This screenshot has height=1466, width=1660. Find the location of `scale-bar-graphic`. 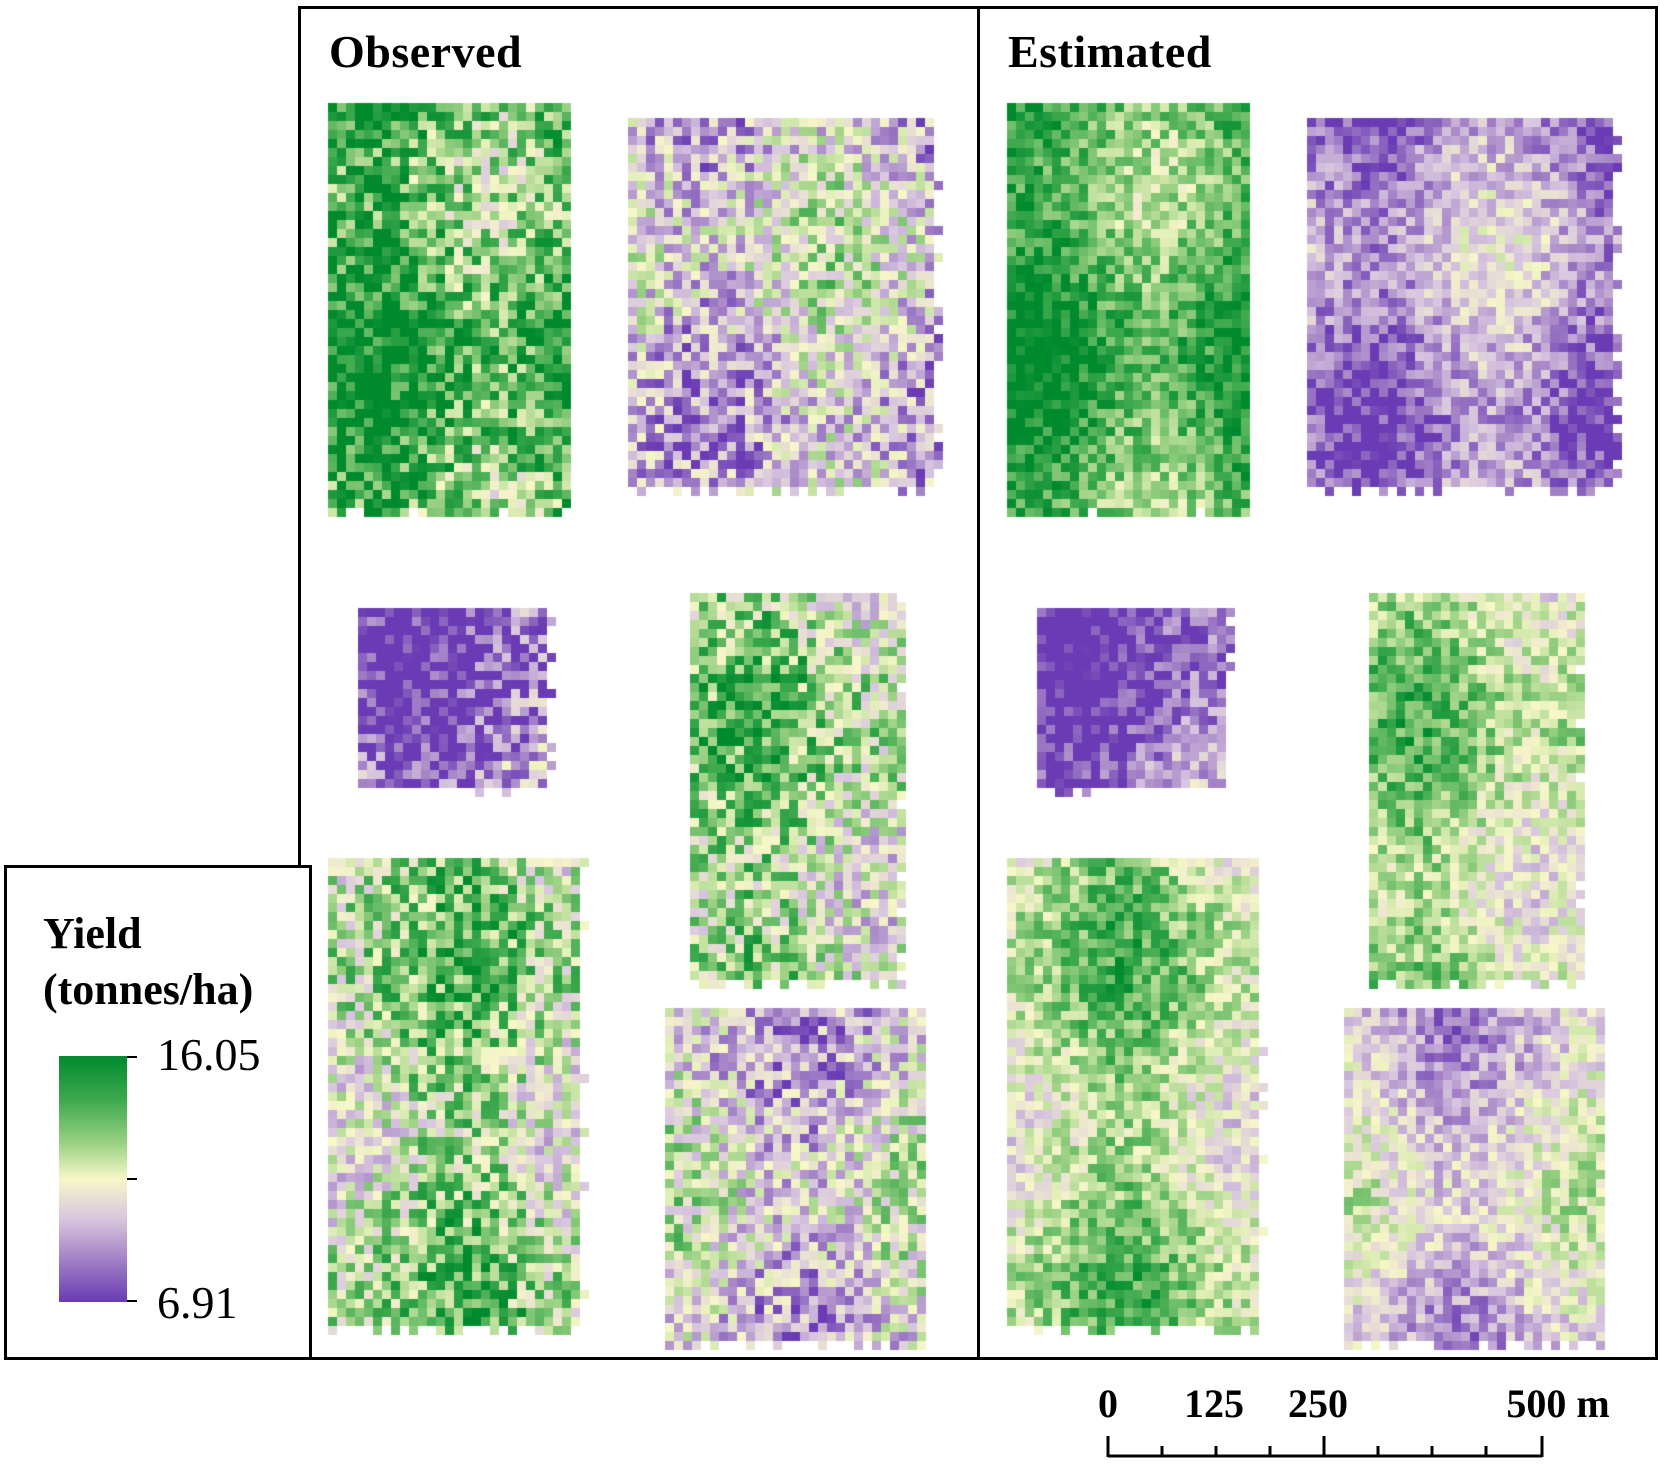

scale-bar-graphic is located at coordinates (1325, 1447).